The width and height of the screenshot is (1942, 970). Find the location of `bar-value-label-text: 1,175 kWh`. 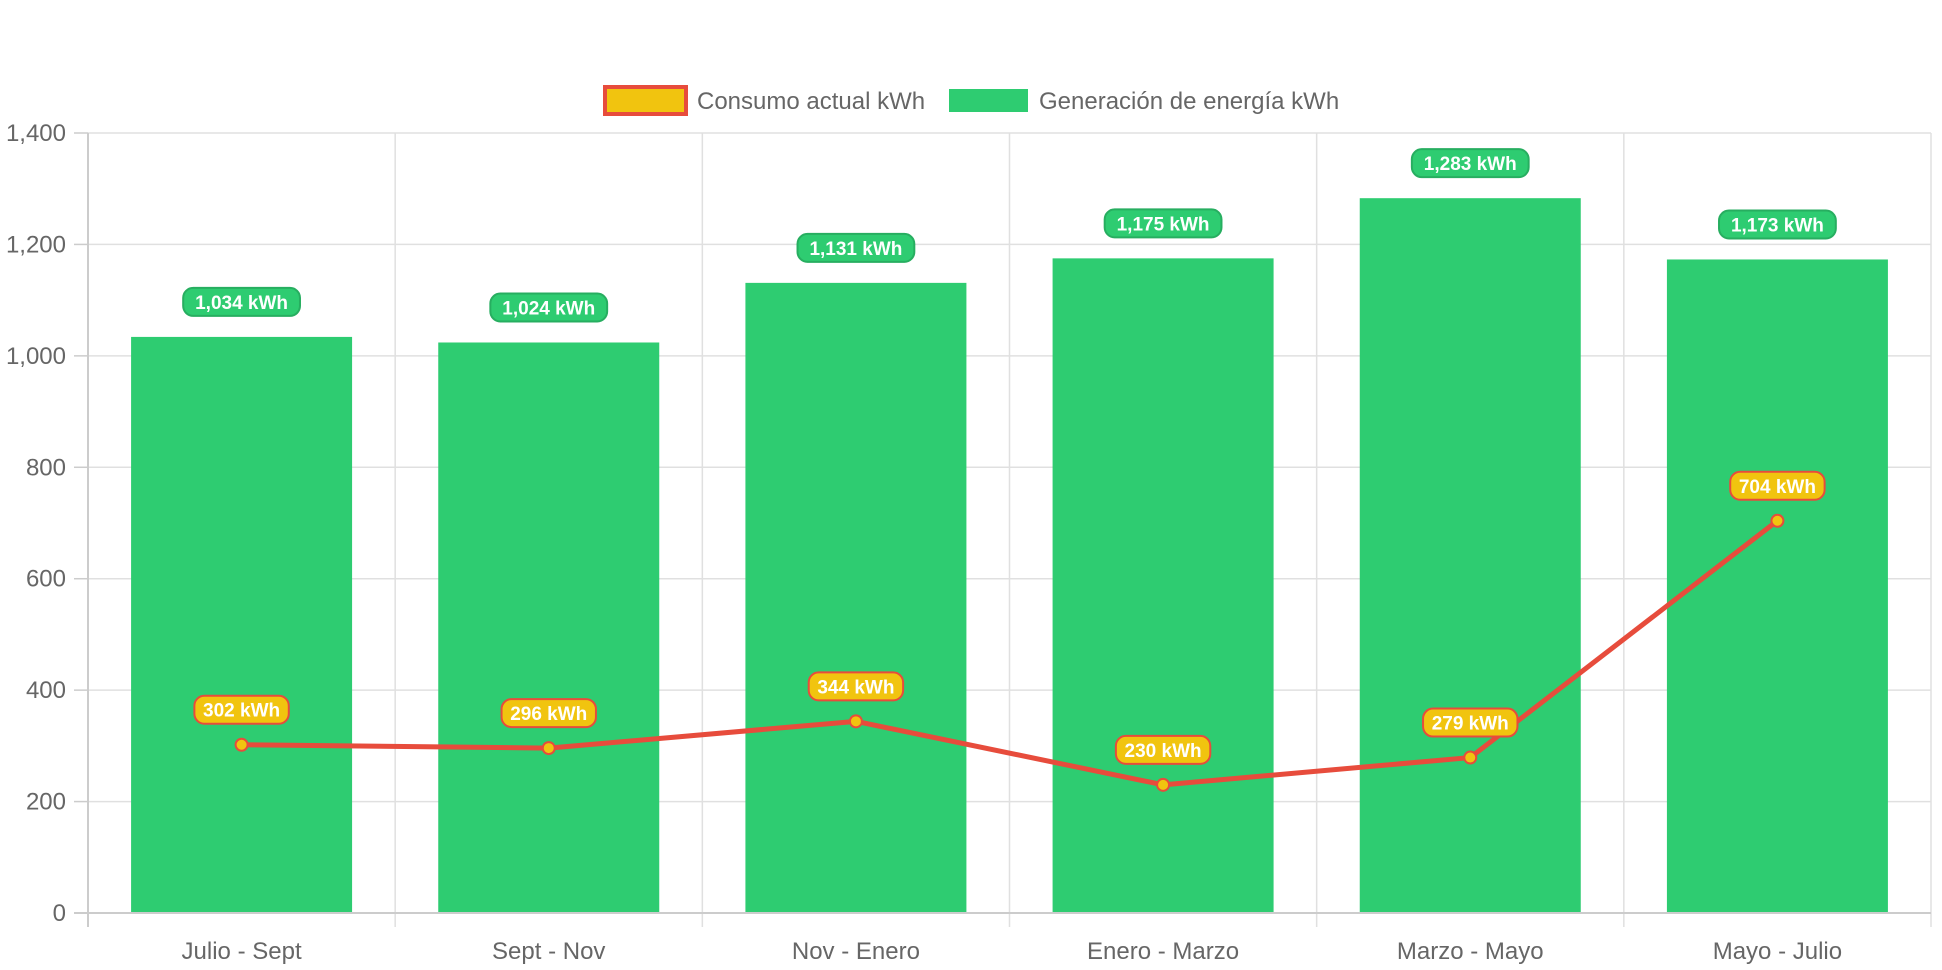

bar-value-label-text: 1,175 kWh is located at coordinates (1163, 224).